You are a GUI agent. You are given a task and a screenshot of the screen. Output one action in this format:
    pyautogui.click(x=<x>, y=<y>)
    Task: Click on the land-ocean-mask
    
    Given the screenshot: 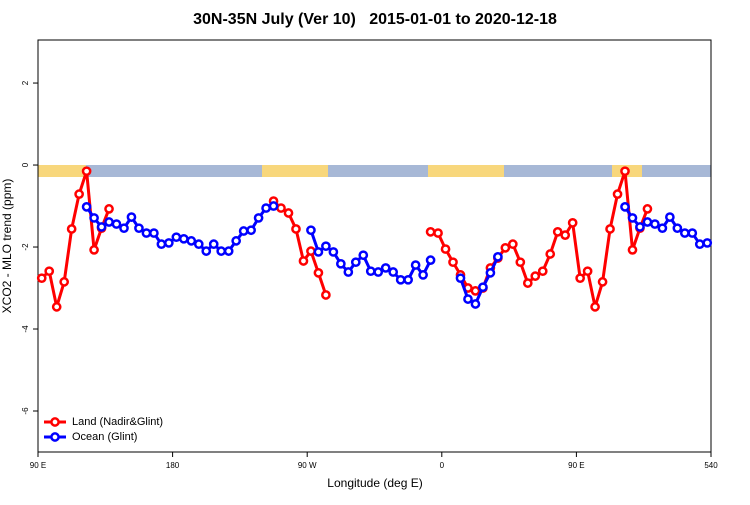 What is the action you would take?
    pyautogui.click(x=374, y=171)
    